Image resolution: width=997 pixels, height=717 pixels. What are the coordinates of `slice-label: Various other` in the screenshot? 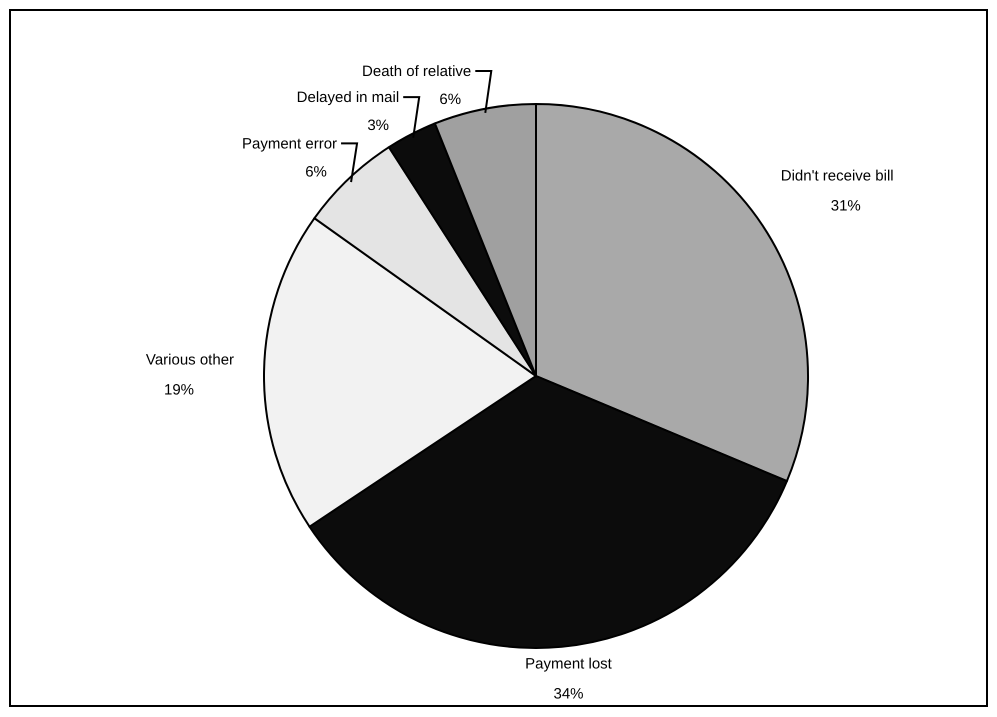 It's located at (190, 360).